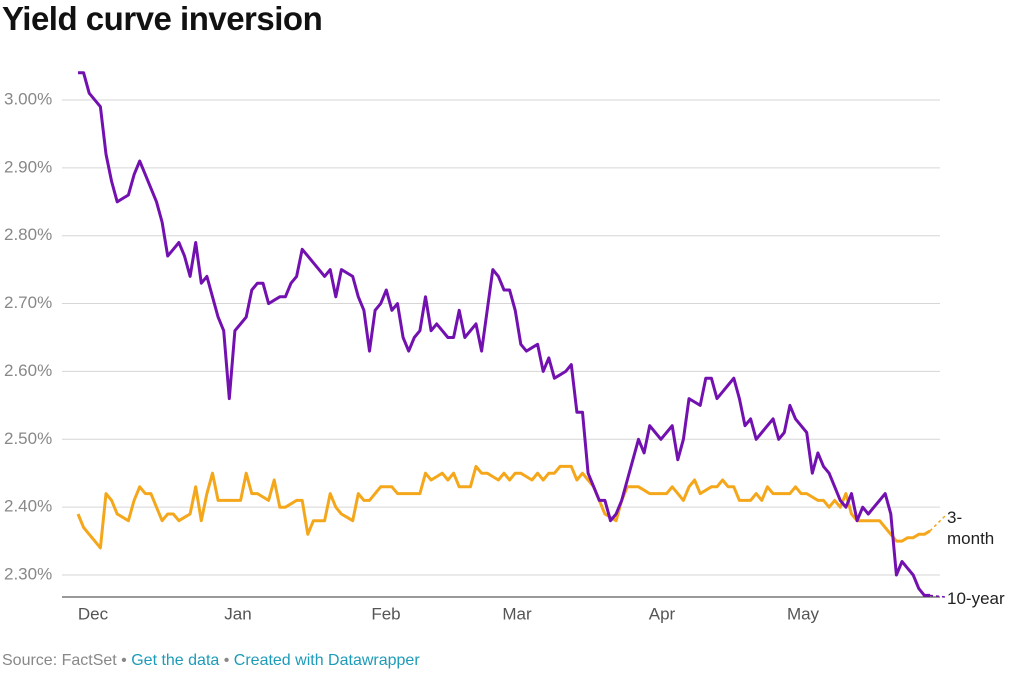 The height and width of the screenshot is (683, 1024). Describe the element at coordinates (28, 370) in the screenshot. I see `y-tick-label: 2.60%` at that location.